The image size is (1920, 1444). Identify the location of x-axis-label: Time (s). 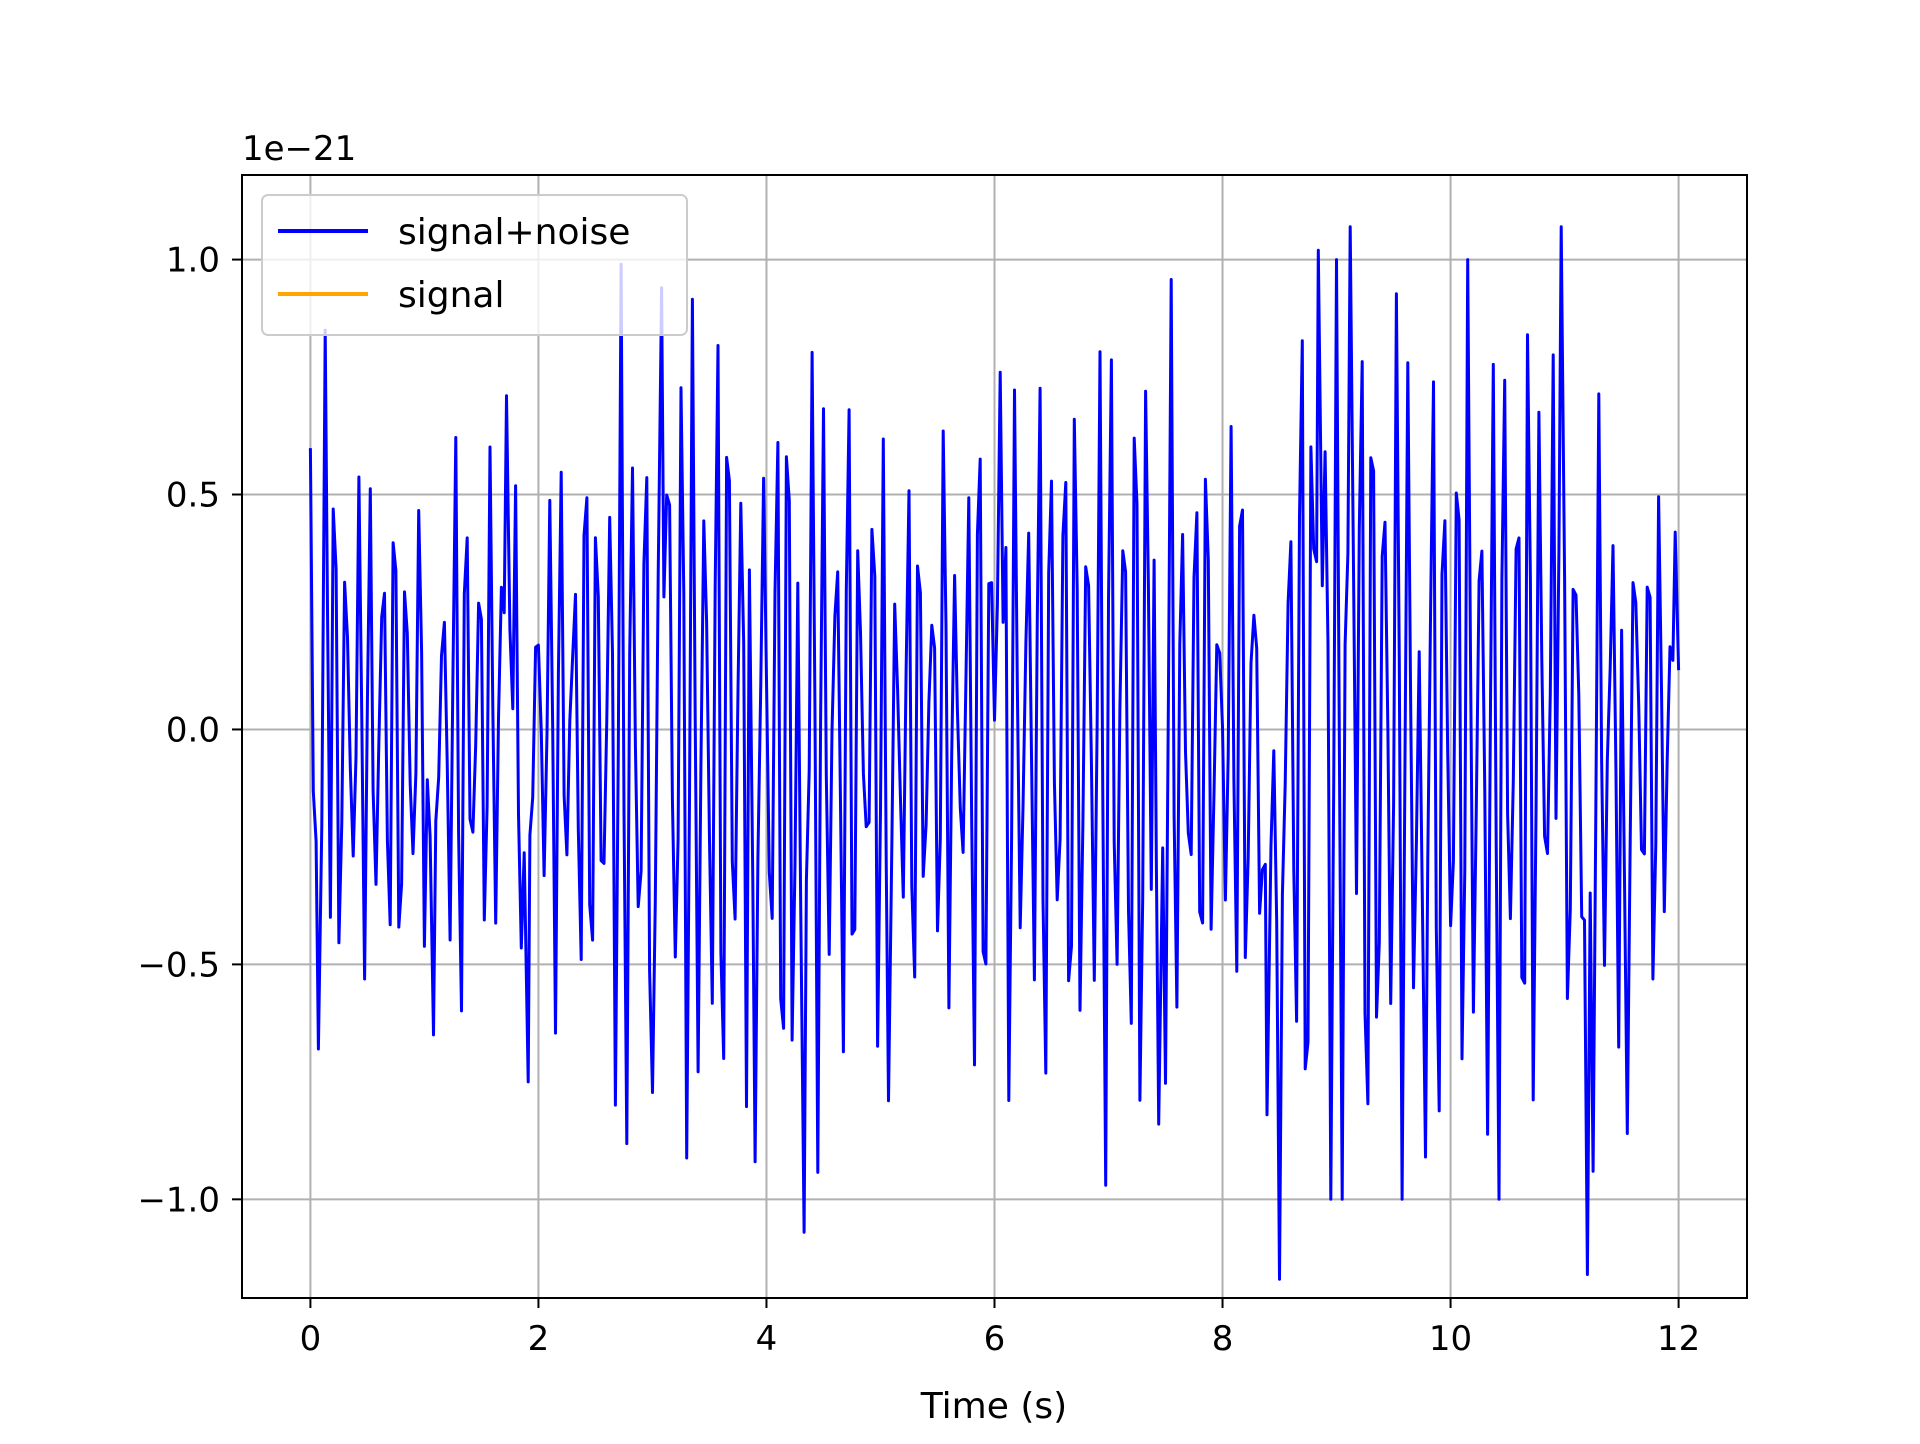
(993, 1406).